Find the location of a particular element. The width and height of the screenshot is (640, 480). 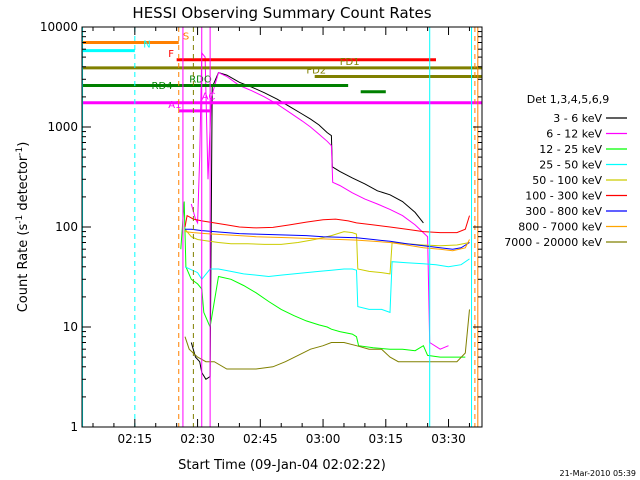

series-line-300-800-kev is located at coordinates (327, 239).